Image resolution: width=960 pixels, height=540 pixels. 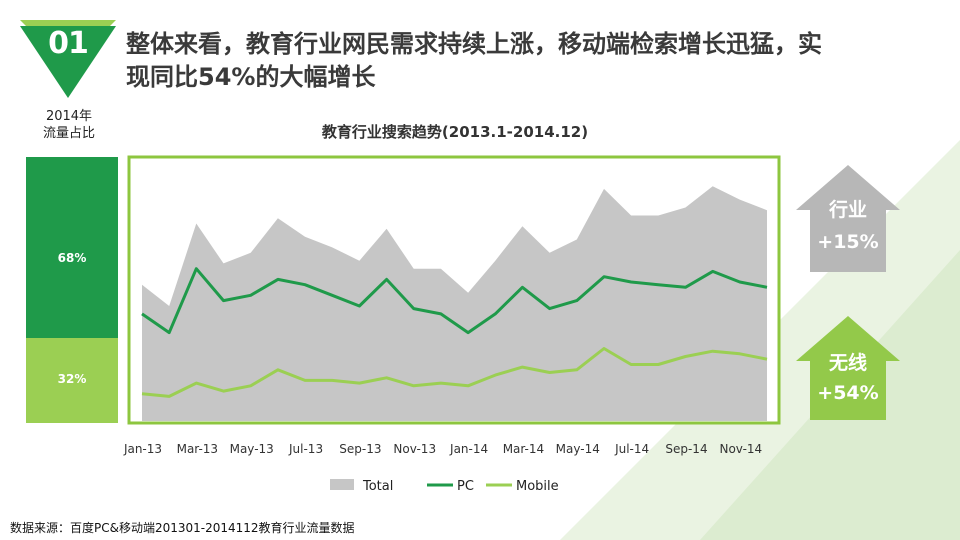 What do you see at coordinates (847, 210) in the screenshot?
I see `industry-arrow-label: 行业` at bounding box center [847, 210].